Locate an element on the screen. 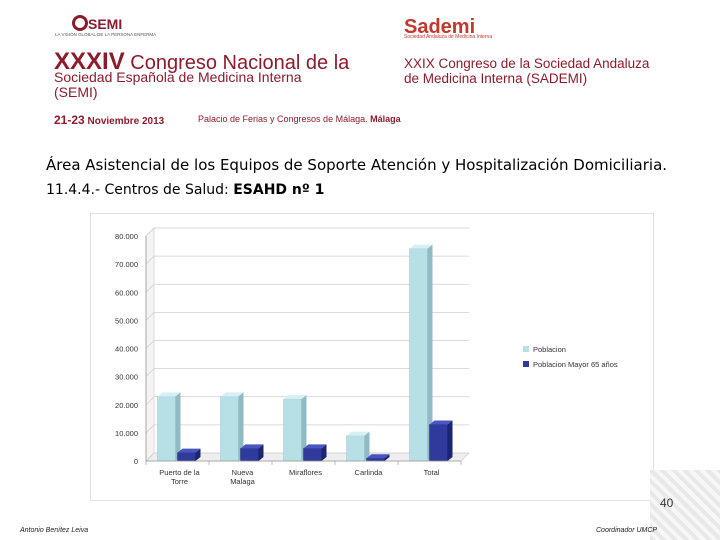 The width and height of the screenshot is (720, 540). legend-label: Poblacion Mayor 65 años is located at coordinates (575, 364).